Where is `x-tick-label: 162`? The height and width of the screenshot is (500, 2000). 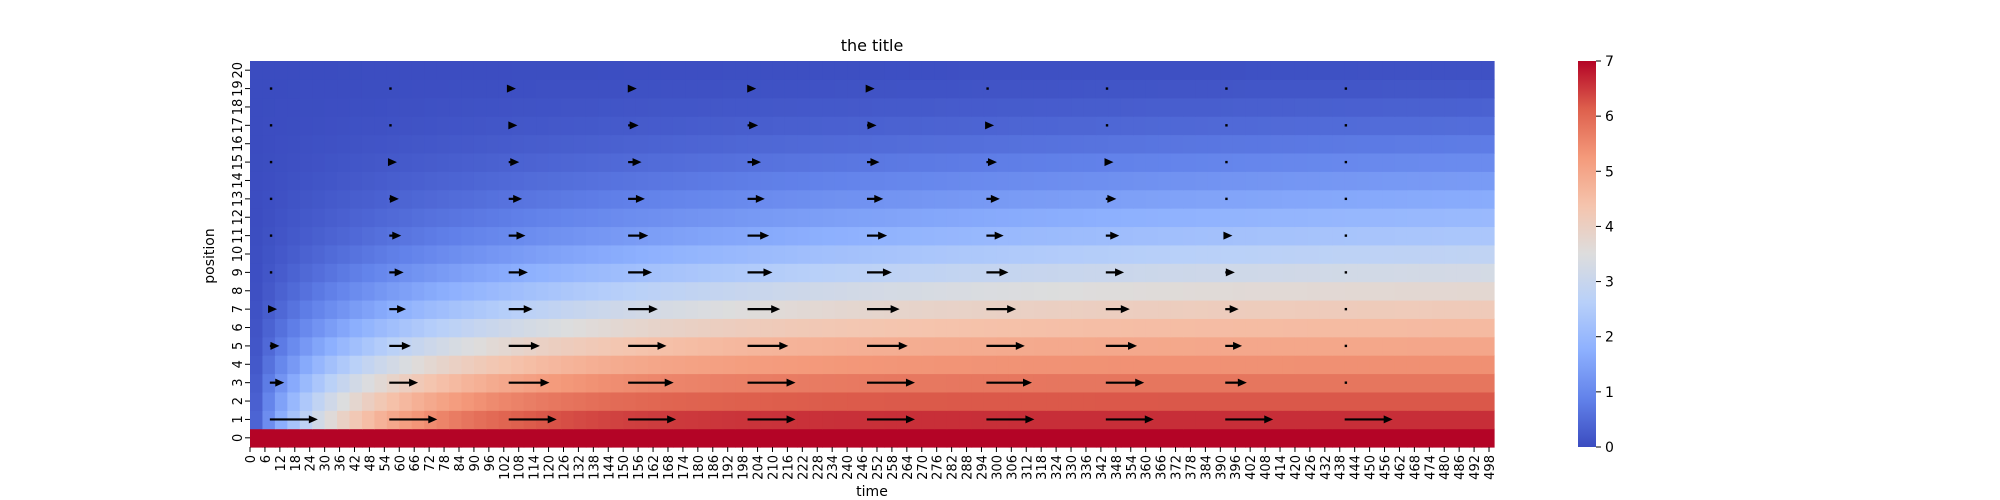
x-tick-label: 162 is located at coordinates (654, 467).